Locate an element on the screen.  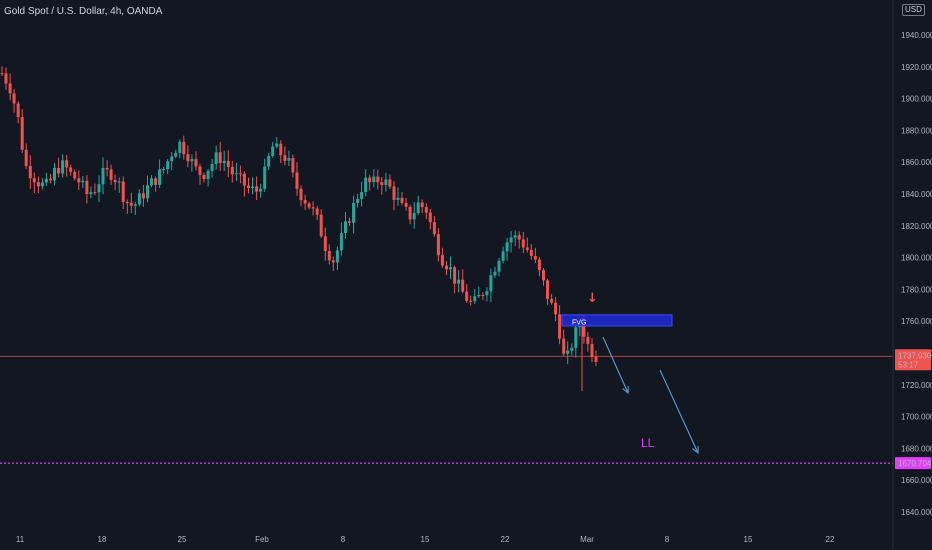
y-tick-label: 1940.000 is located at coordinates (916, 35).